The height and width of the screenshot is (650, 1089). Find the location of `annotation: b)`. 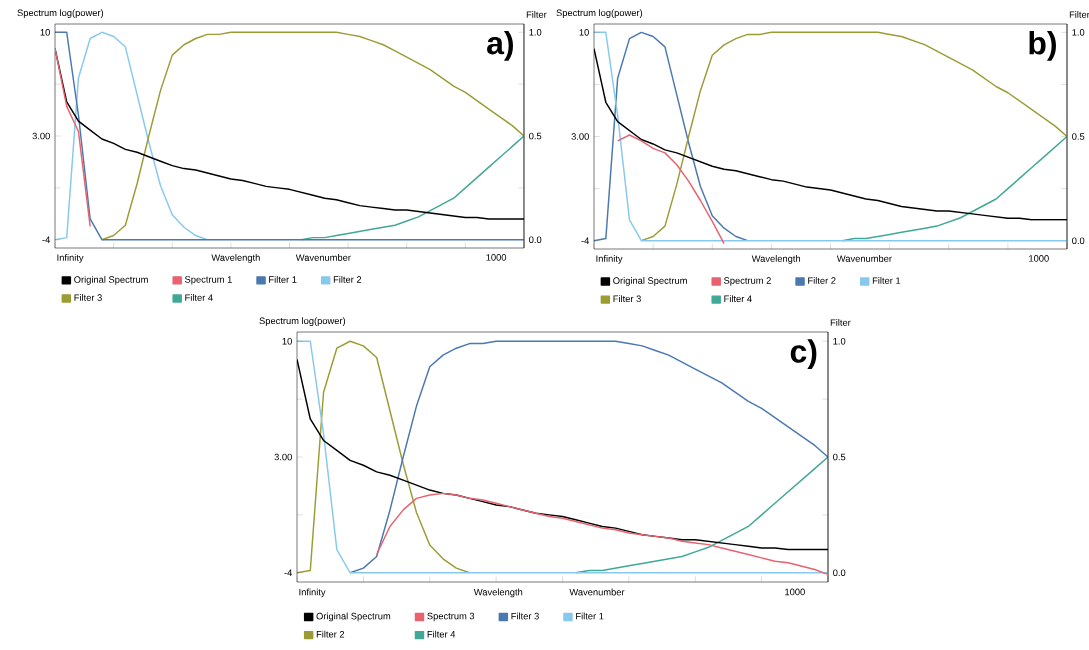

annotation: b) is located at coordinates (1042, 45).